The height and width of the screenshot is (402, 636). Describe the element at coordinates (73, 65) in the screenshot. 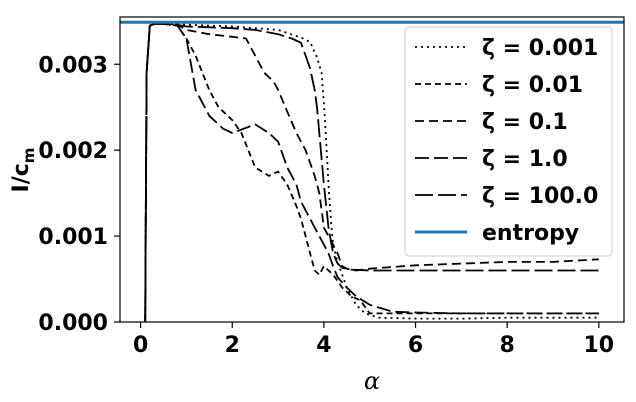

I see `y-tick-label: 0.003` at that location.